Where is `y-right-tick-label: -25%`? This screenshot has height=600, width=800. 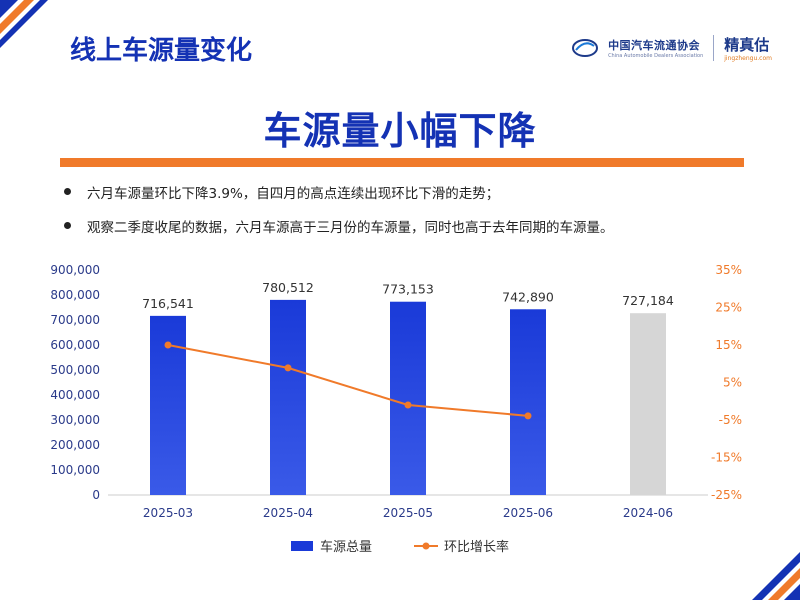 y-right-tick-label: -25% is located at coordinates (726, 495).